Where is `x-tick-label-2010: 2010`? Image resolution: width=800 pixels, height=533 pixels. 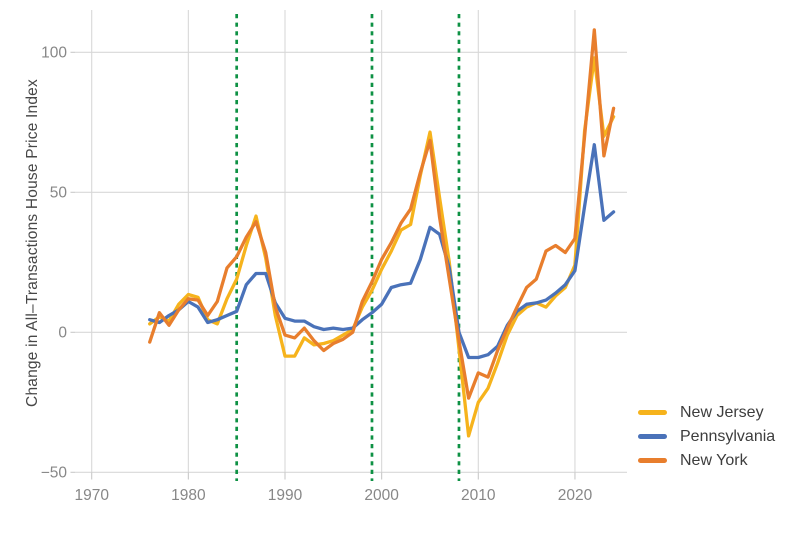
x-tick-label-2010: 2010 is located at coordinates (478, 495).